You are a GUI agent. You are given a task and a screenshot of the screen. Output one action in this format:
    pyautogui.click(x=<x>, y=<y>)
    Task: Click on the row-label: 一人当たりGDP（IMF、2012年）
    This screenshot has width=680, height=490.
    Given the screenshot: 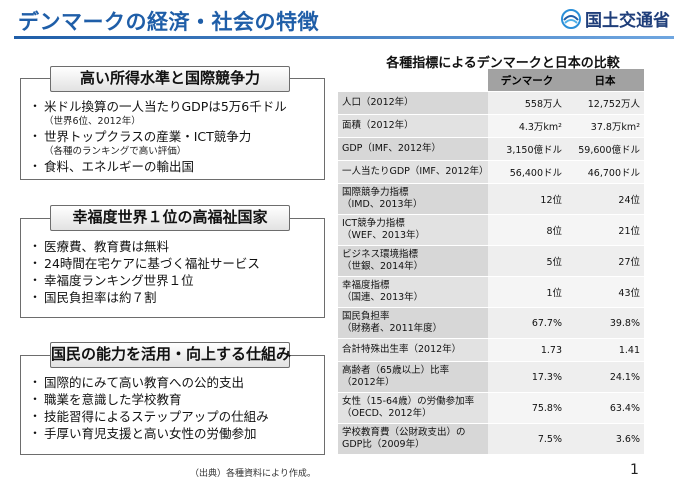 What is the action you would take?
    pyautogui.click(x=413, y=172)
    